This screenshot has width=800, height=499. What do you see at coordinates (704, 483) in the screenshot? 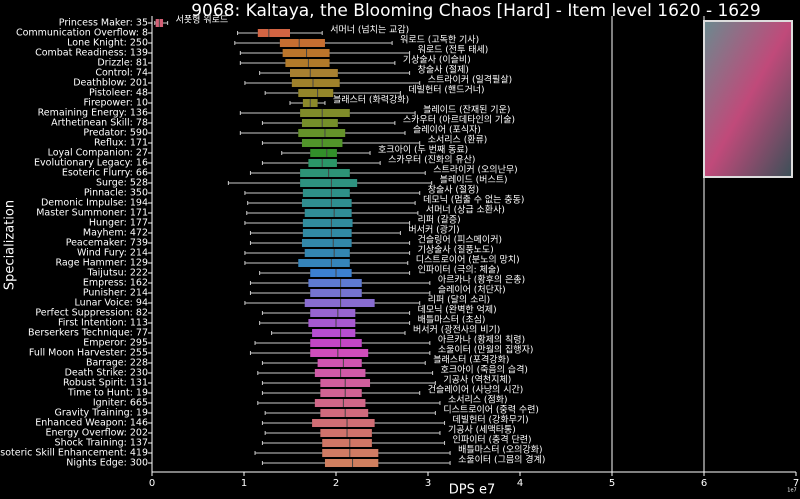
I see `x-tick-label: 6` at bounding box center [704, 483].